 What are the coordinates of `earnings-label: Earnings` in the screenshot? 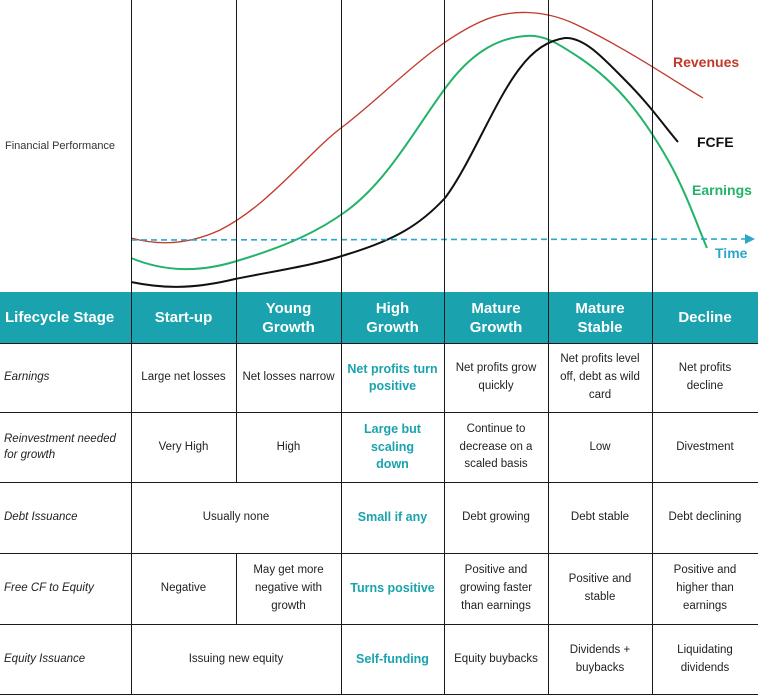 It's located at (722, 190).